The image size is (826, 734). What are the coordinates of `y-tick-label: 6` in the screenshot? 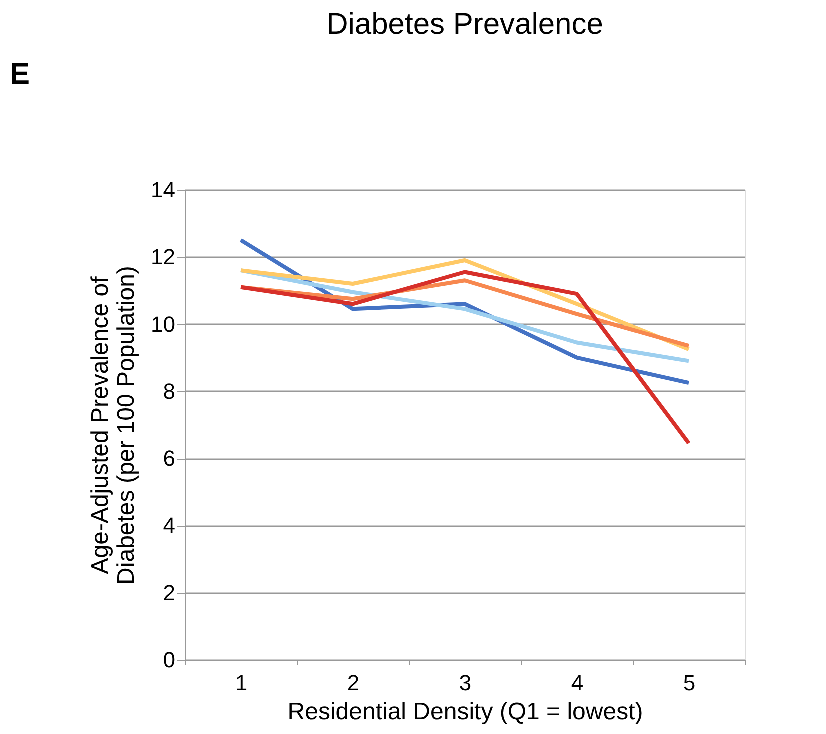 It's located at (169, 459).